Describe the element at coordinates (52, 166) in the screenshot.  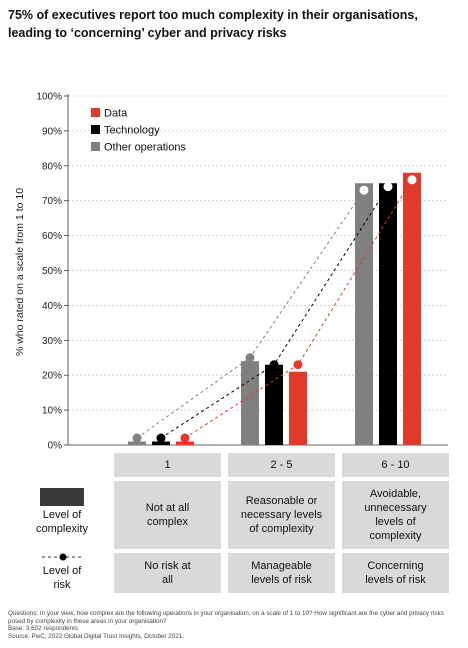
I see `y-tick-label: 80%` at that location.